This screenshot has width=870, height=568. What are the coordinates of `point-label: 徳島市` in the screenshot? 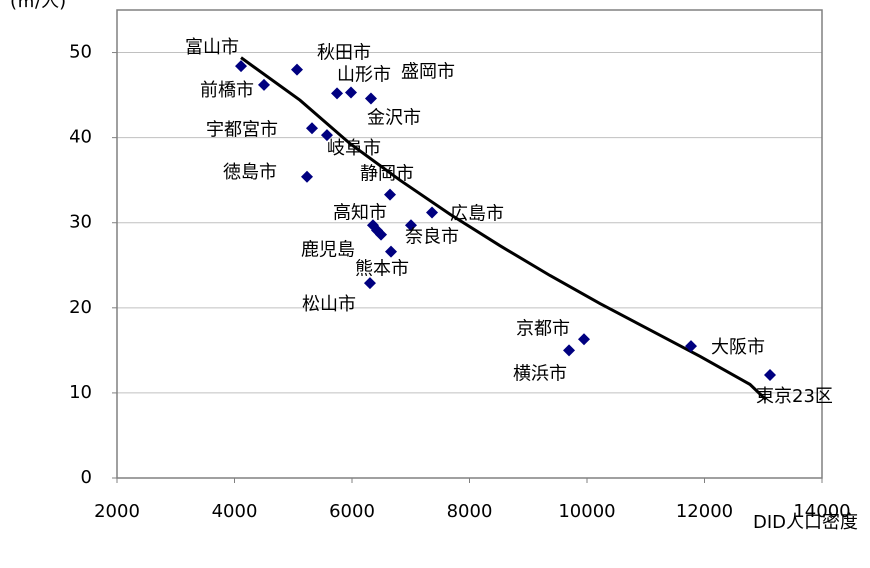 It's located at (250, 172).